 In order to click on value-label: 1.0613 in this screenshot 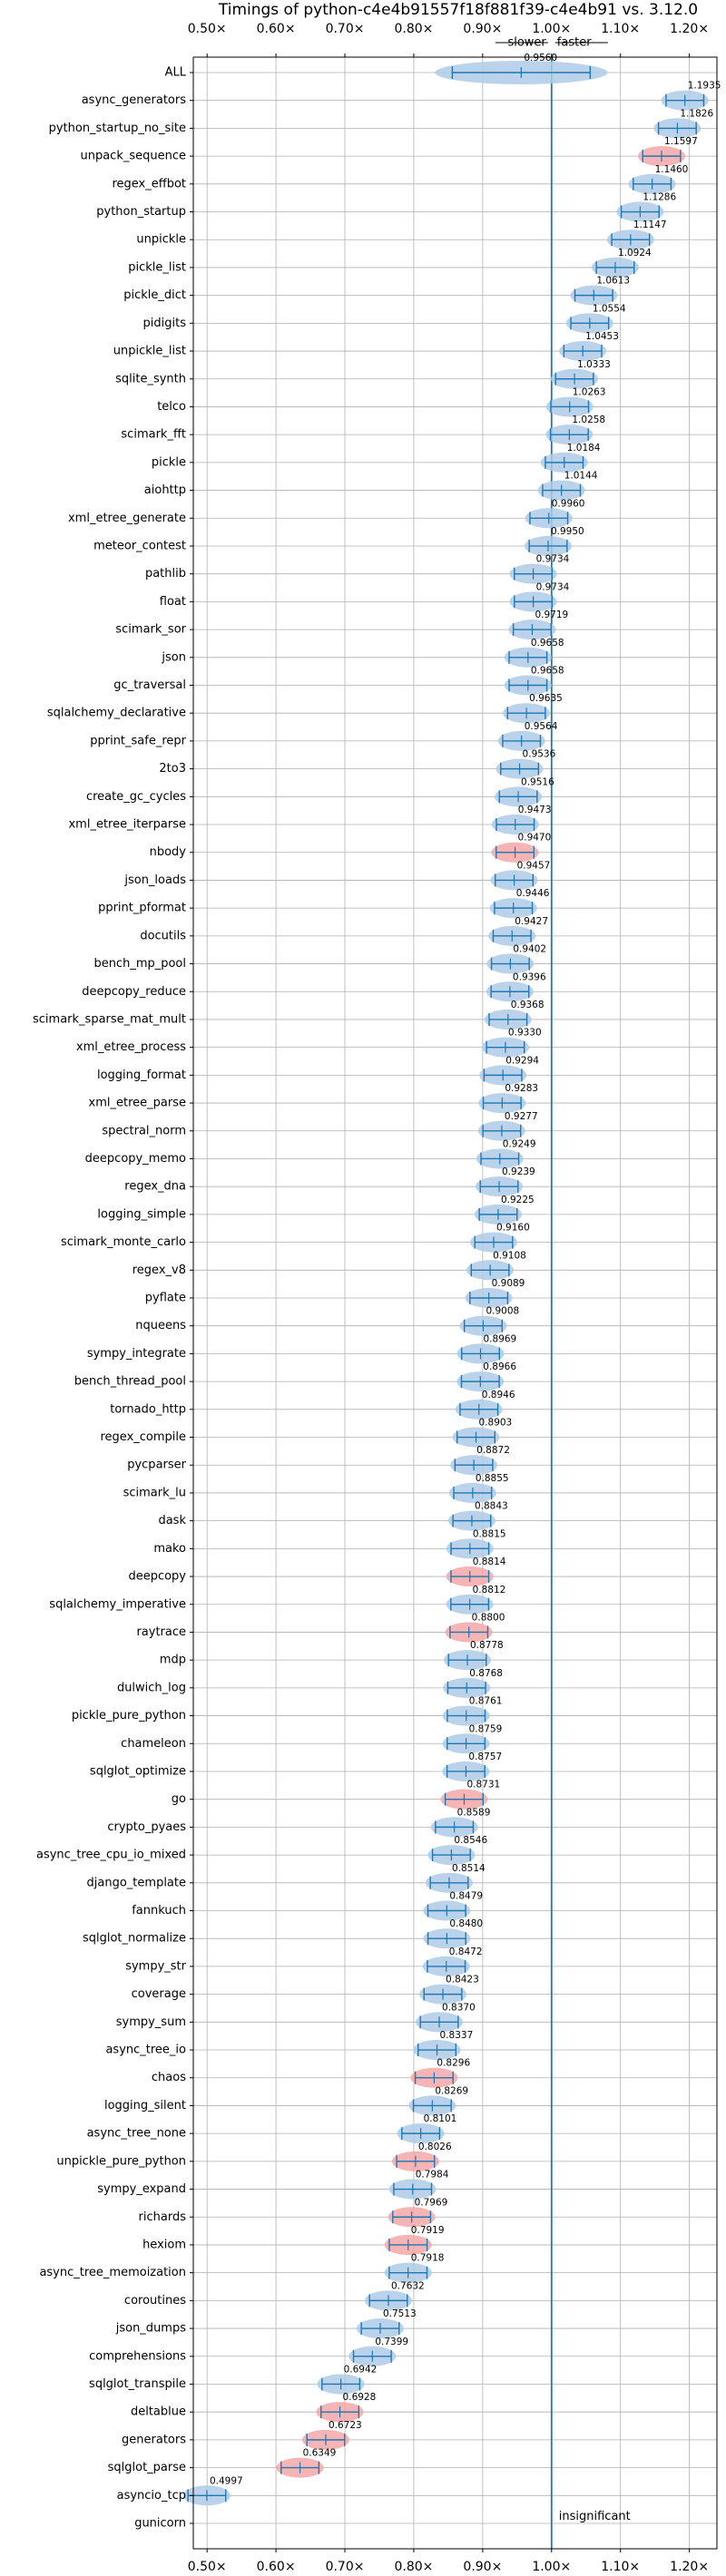, I will do `click(613, 281)`.